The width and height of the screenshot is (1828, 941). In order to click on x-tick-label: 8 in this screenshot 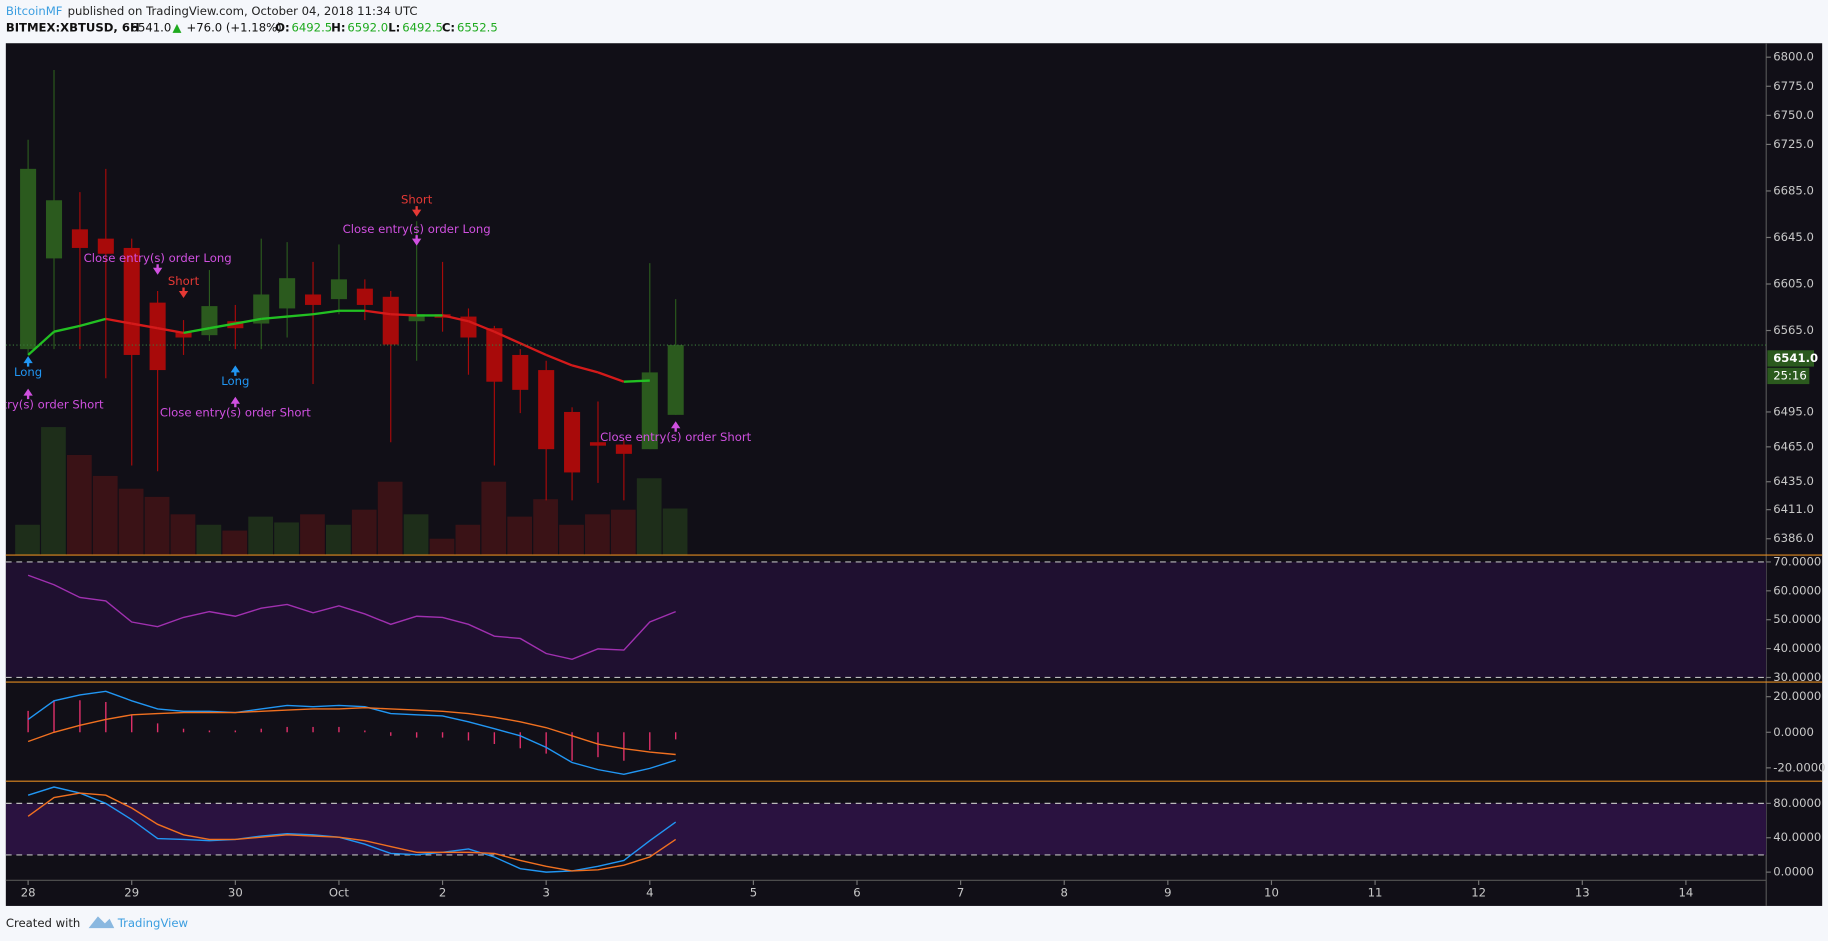, I will do `click(1064, 893)`.